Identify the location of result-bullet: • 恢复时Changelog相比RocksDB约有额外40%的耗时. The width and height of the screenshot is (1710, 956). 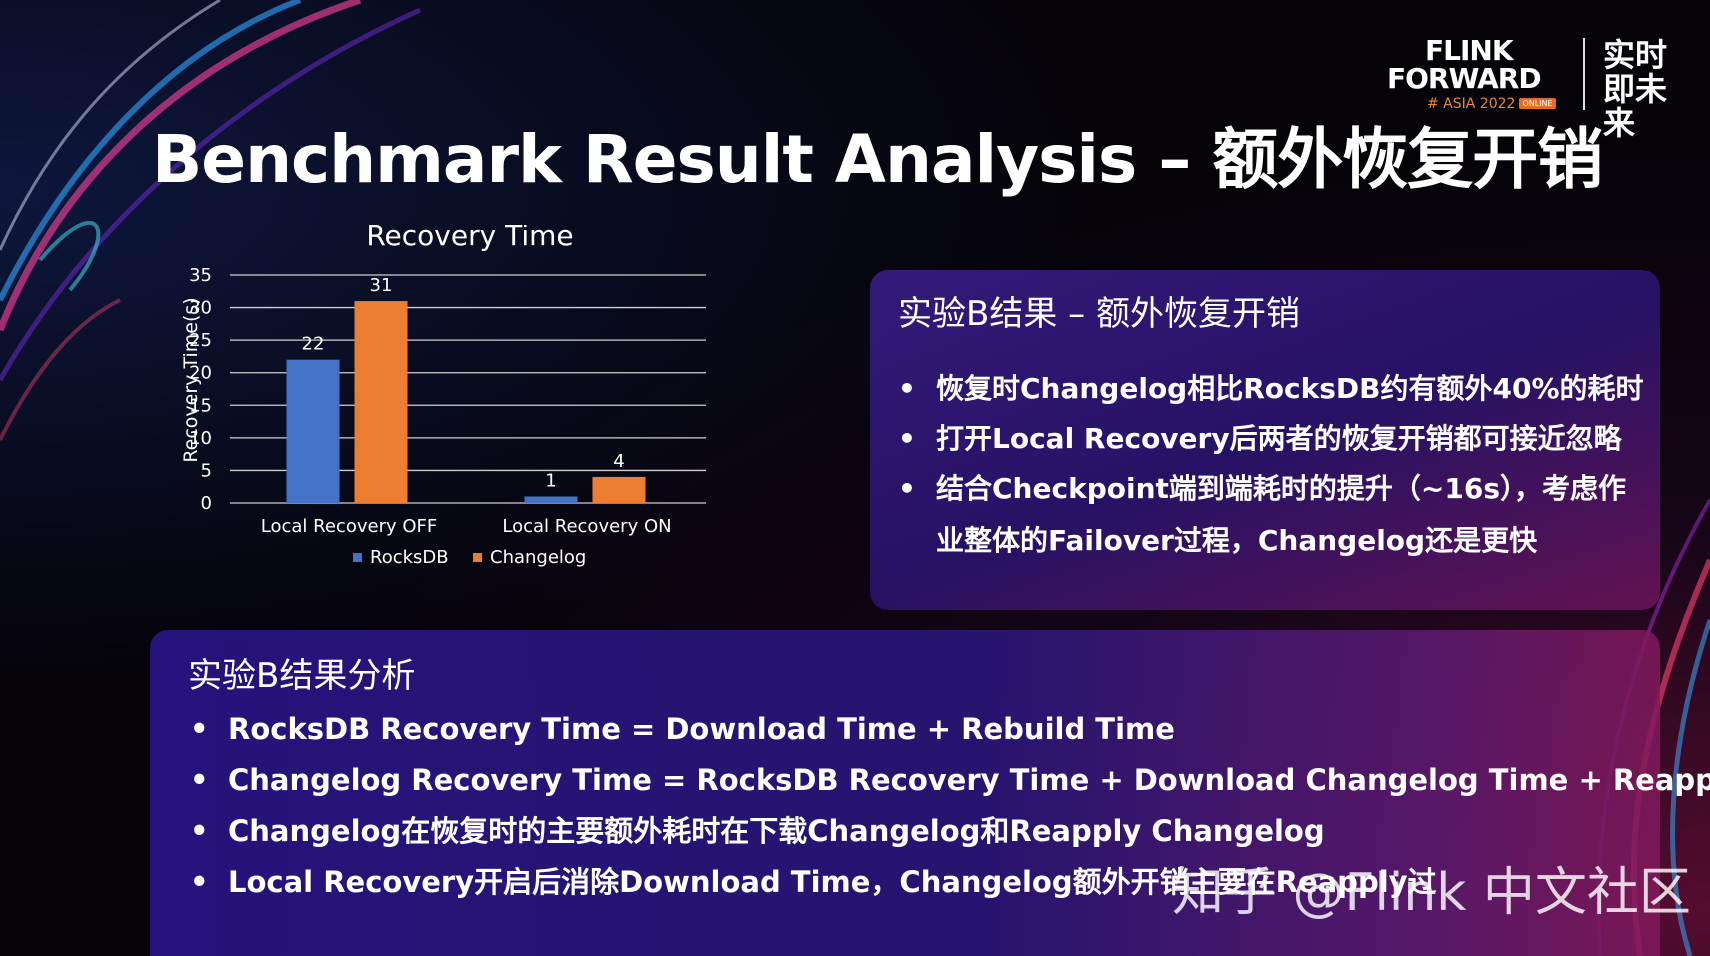
(1271, 389).